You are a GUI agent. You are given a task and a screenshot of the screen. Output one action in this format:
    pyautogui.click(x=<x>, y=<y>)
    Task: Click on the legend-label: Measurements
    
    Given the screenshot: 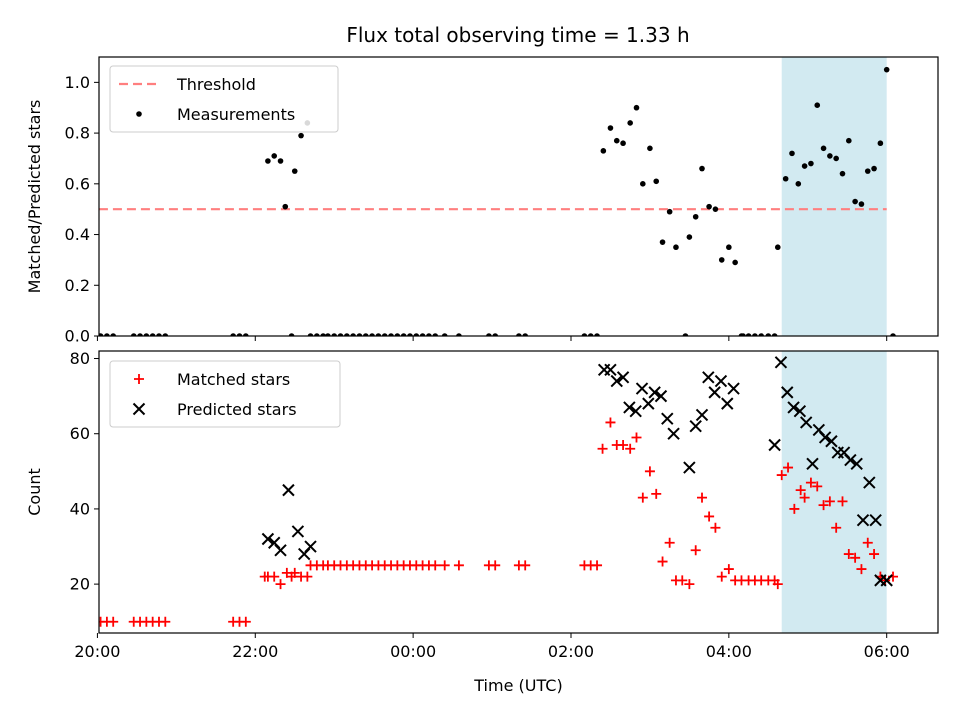 What is the action you would take?
    pyautogui.click(x=236, y=114)
    